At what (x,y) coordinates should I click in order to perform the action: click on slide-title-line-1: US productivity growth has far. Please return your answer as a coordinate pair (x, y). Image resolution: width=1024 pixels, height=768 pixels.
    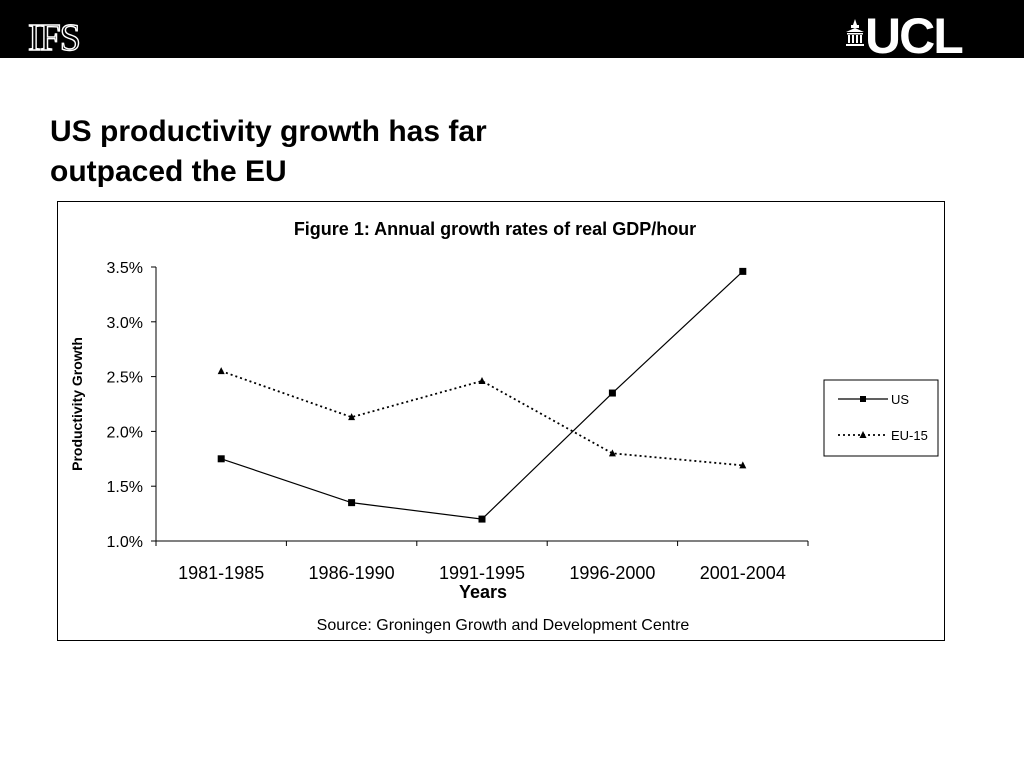
    Looking at the image, I should click on (268, 131).